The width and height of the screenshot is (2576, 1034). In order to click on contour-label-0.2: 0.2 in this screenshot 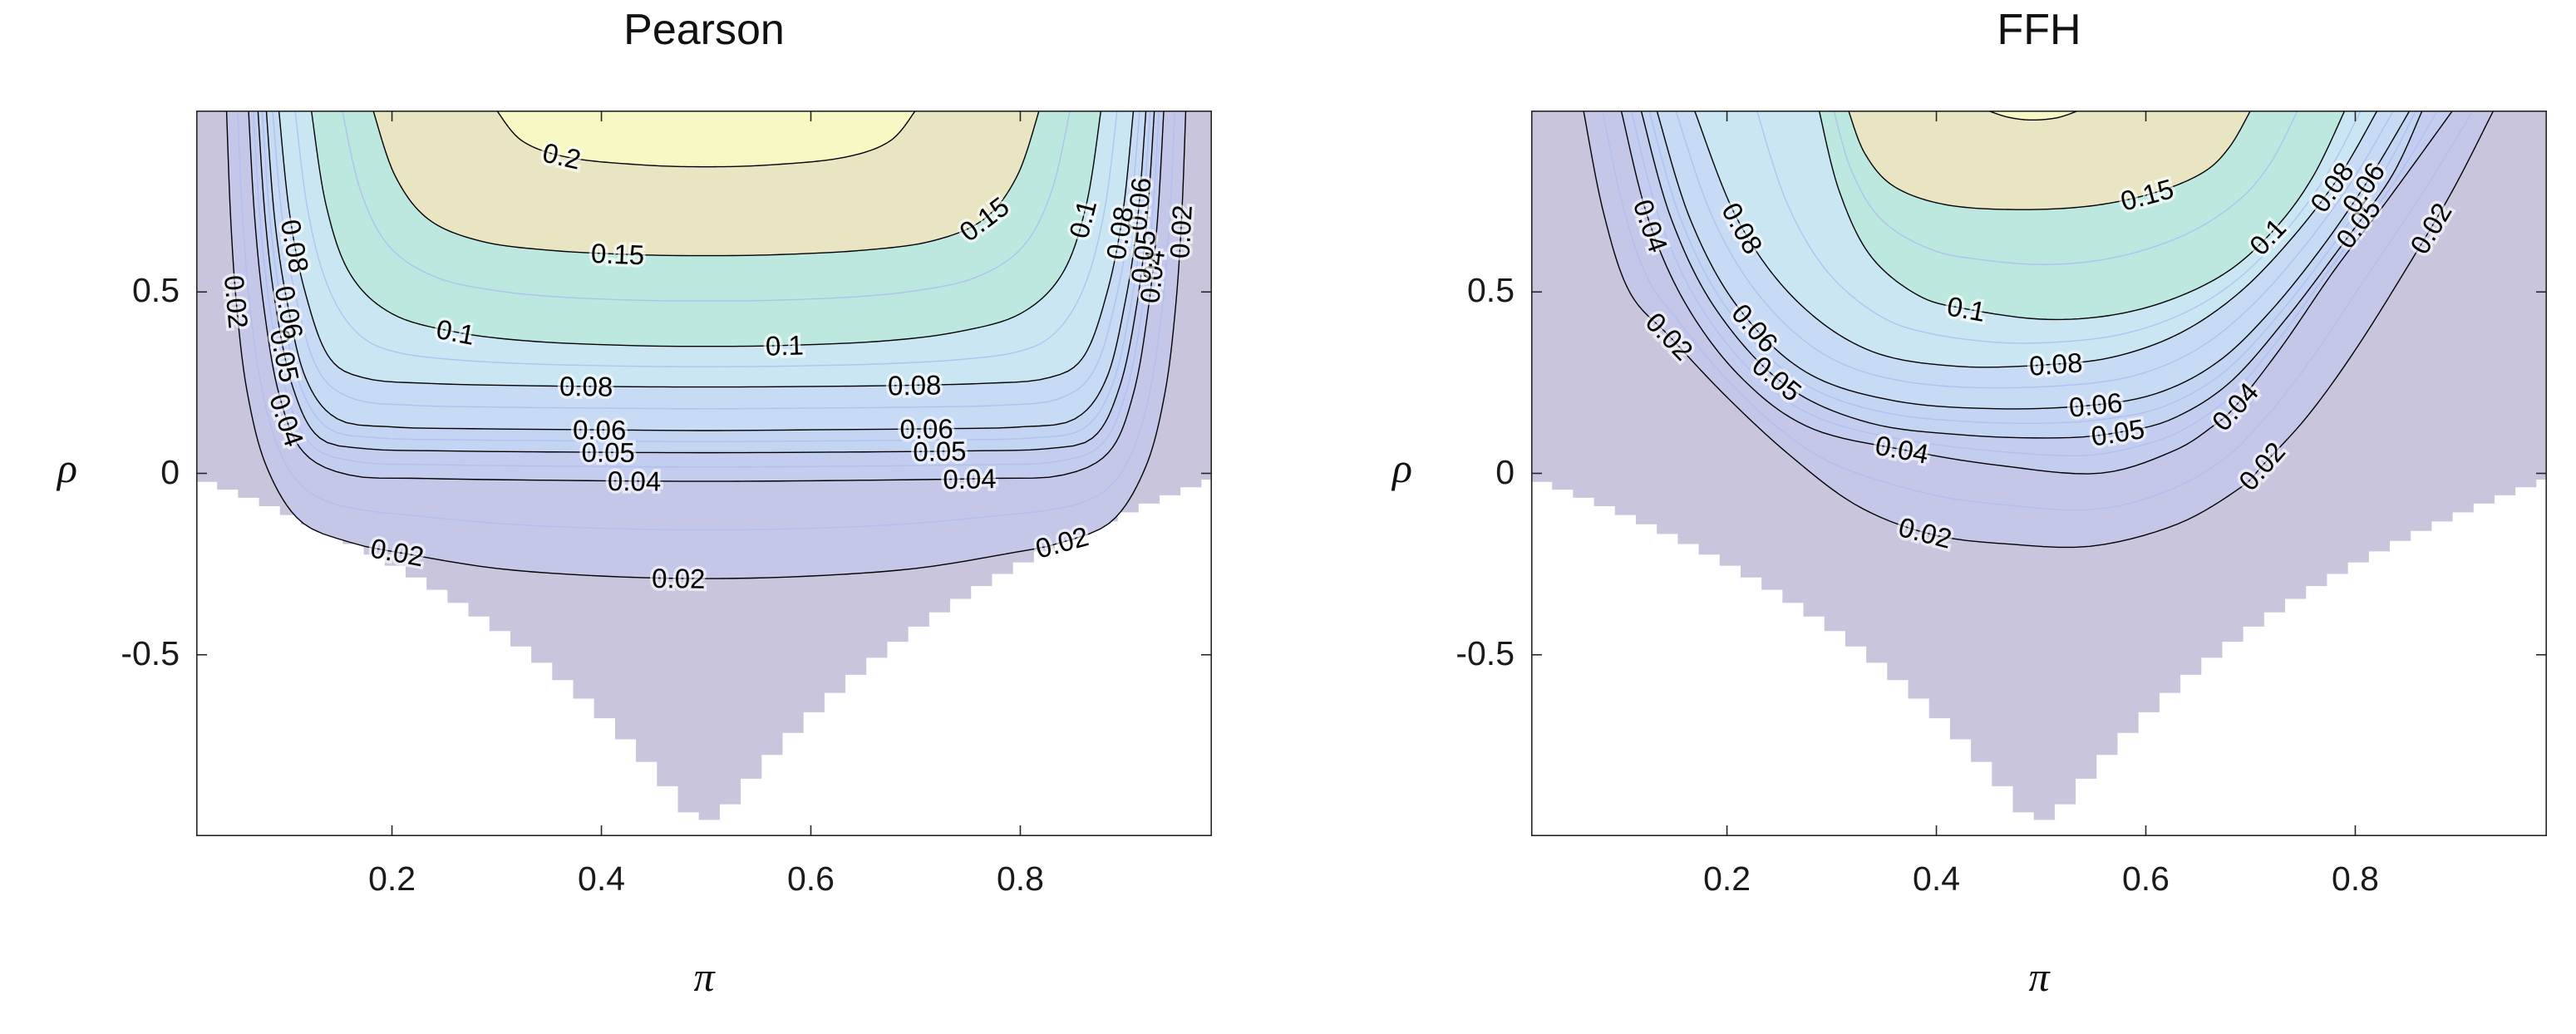, I will do `click(561, 156)`.